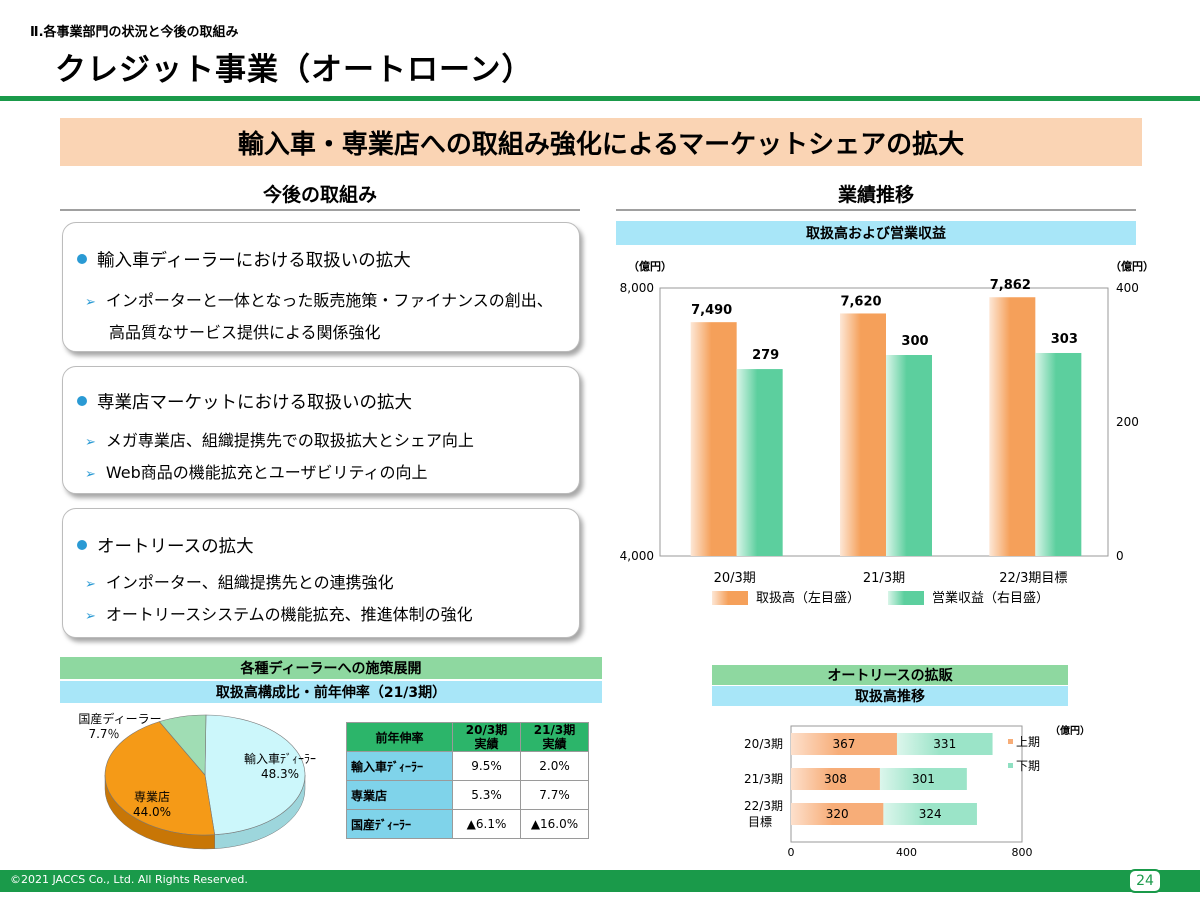  What do you see at coordinates (280, 758) in the screenshot?
I see `pie-label: 輸入車ﾃﾞｨｰﾗｰ` at bounding box center [280, 758].